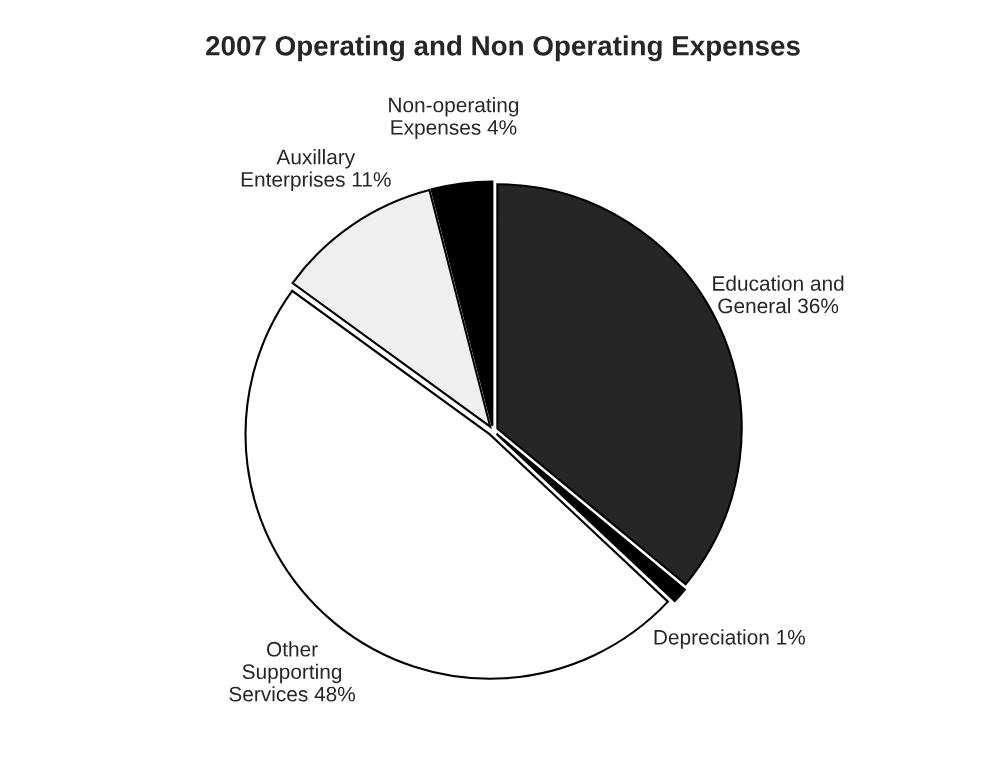 The width and height of the screenshot is (1006, 783). I want to click on slice-label: Other Supporting Services 48%, so click(292, 671).